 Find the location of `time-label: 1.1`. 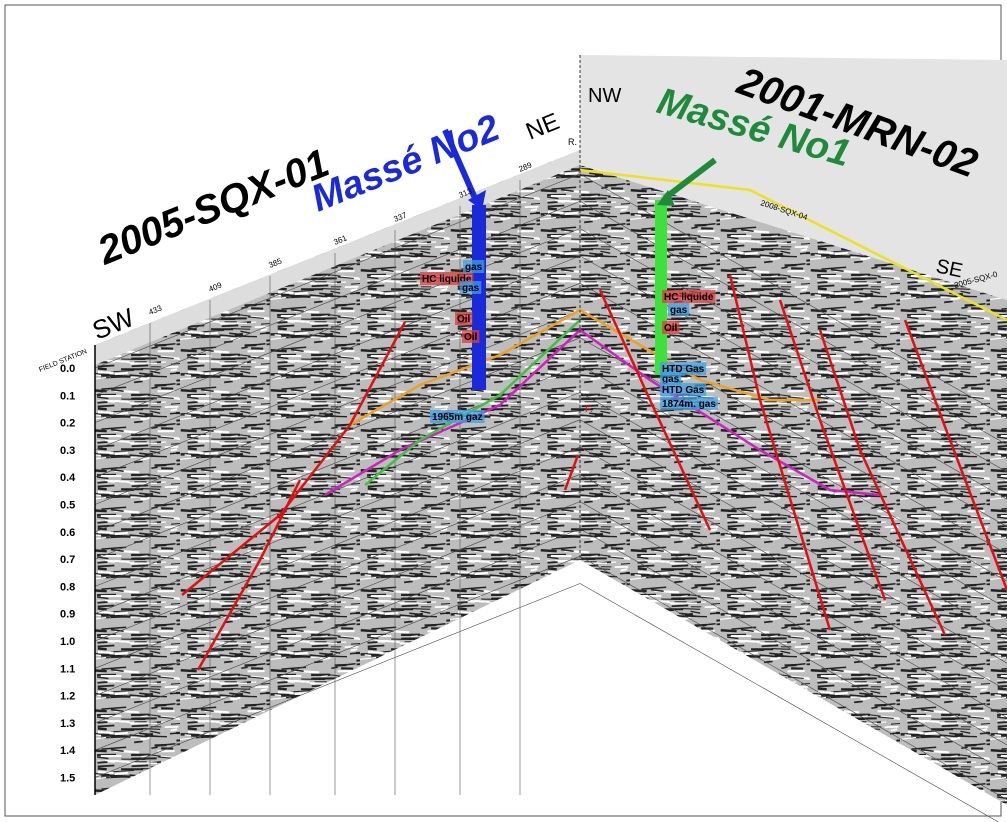

time-label: 1.1 is located at coordinates (67, 669).